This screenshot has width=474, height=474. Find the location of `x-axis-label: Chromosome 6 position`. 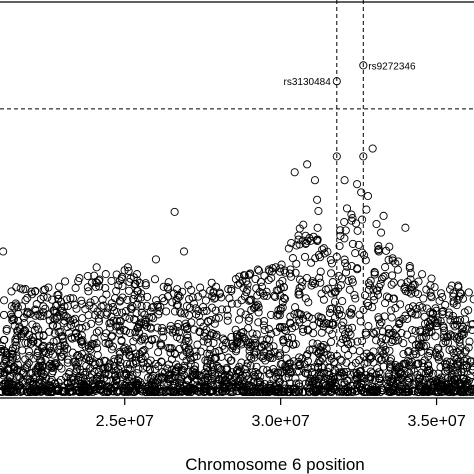

x-axis-label: Chromosome 6 position is located at coordinates (275, 464).